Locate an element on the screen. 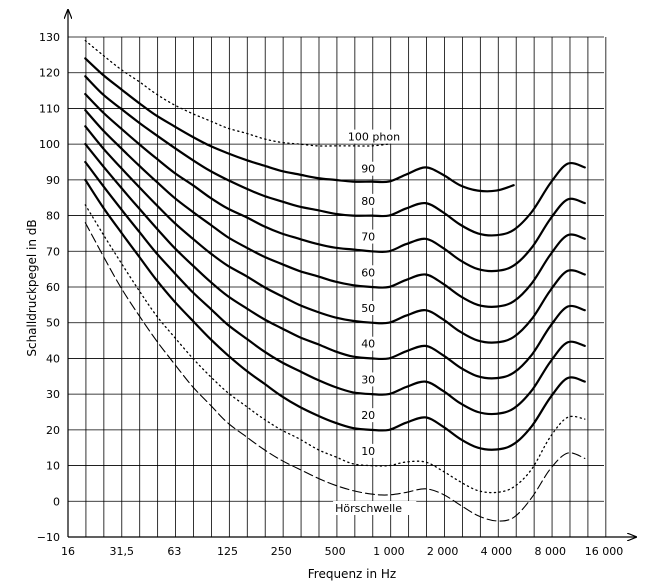 The image size is (658, 584). curve-label: 40 is located at coordinates (368, 344).